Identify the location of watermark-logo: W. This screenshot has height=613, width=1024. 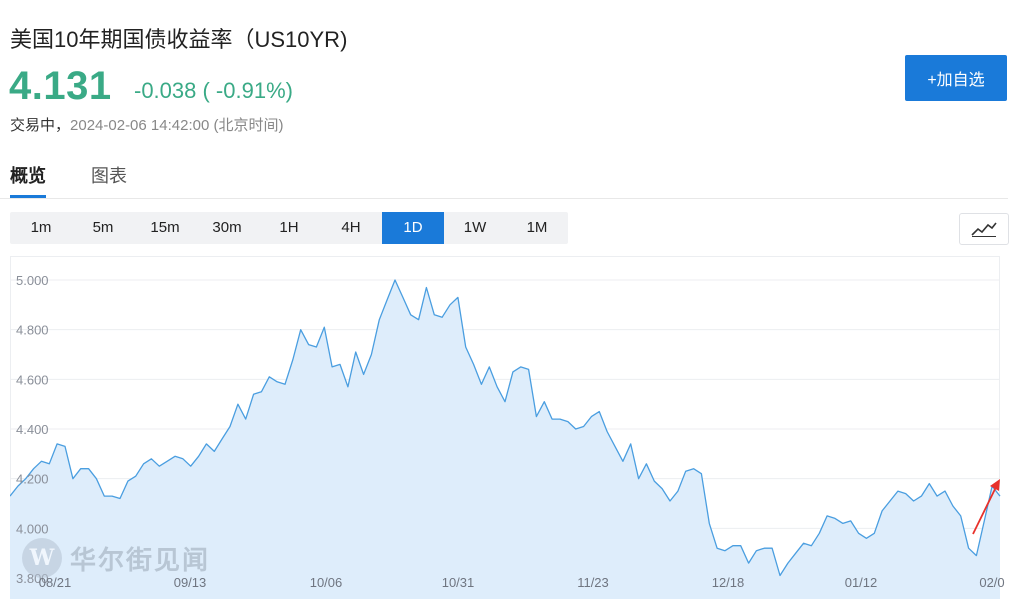
(42, 558).